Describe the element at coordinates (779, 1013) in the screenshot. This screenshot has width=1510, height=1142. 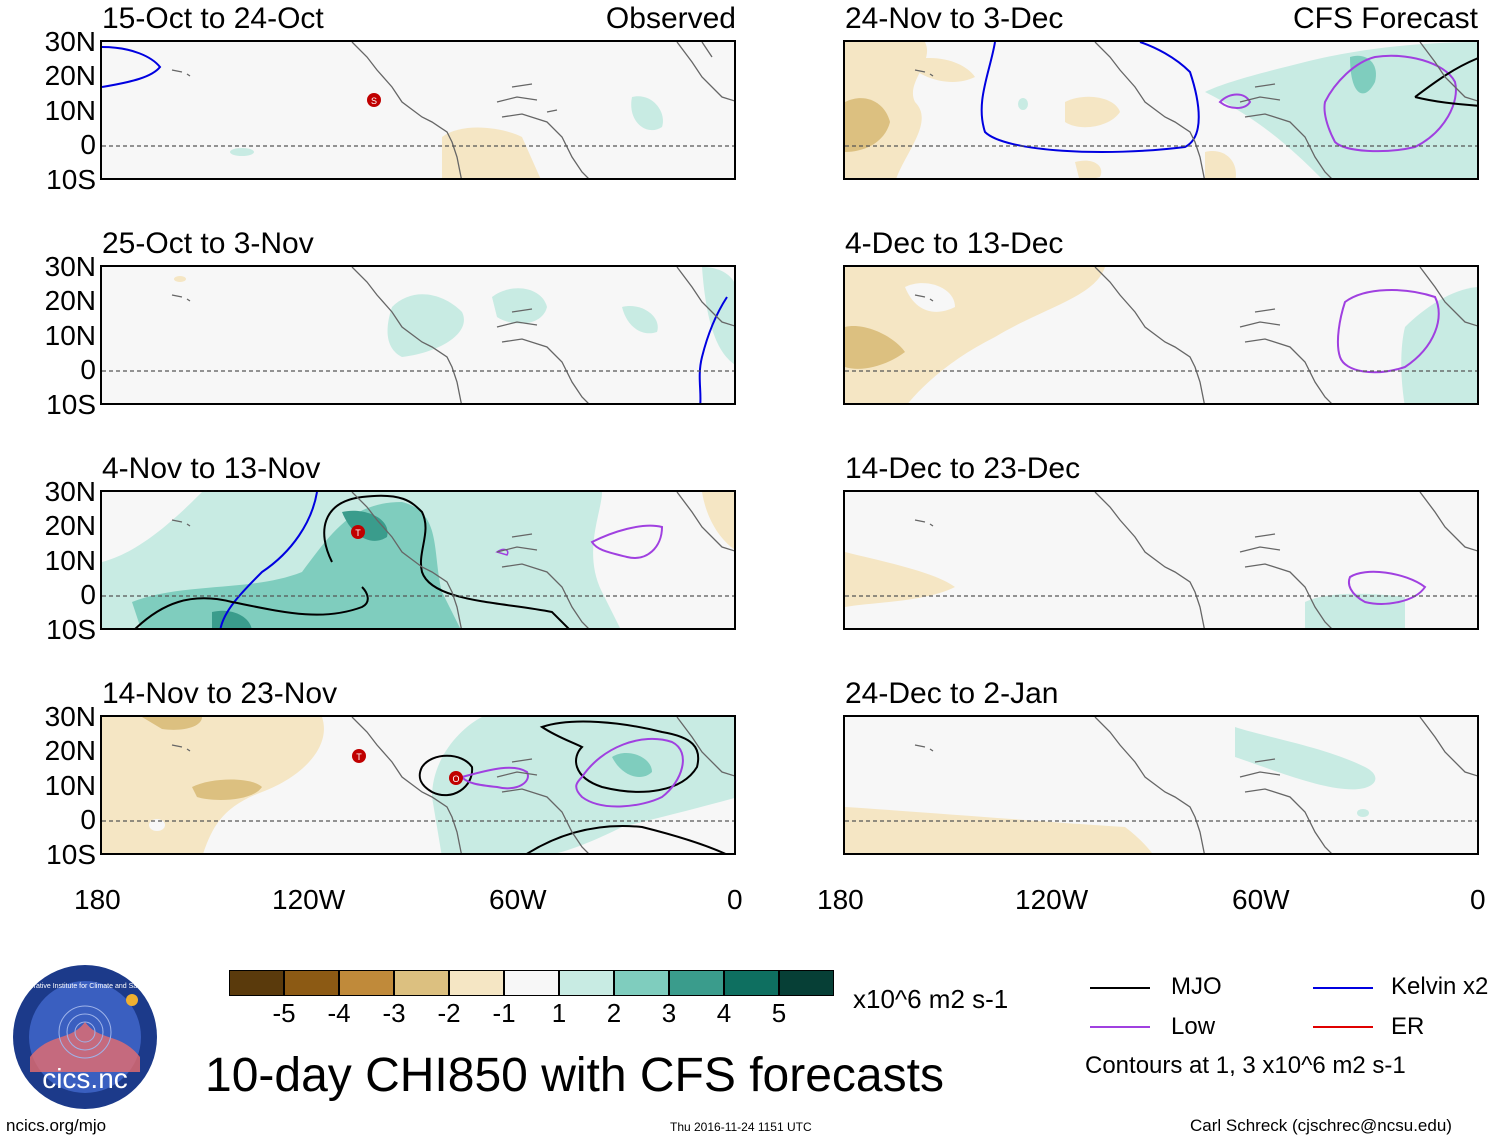
I see `colorbar-tick-label: 5` at that location.